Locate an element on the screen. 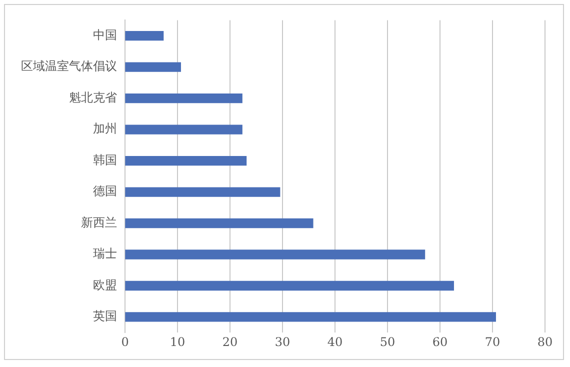 The image size is (570, 367). y-tick-label: 德国 is located at coordinates (105, 191).